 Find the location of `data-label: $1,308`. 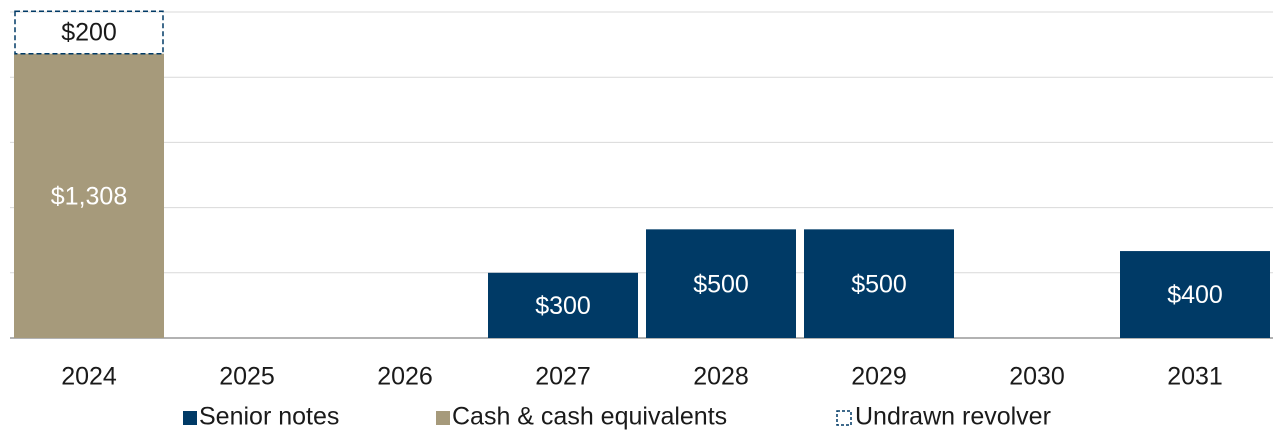

data-label: $1,308 is located at coordinates (89, 196).